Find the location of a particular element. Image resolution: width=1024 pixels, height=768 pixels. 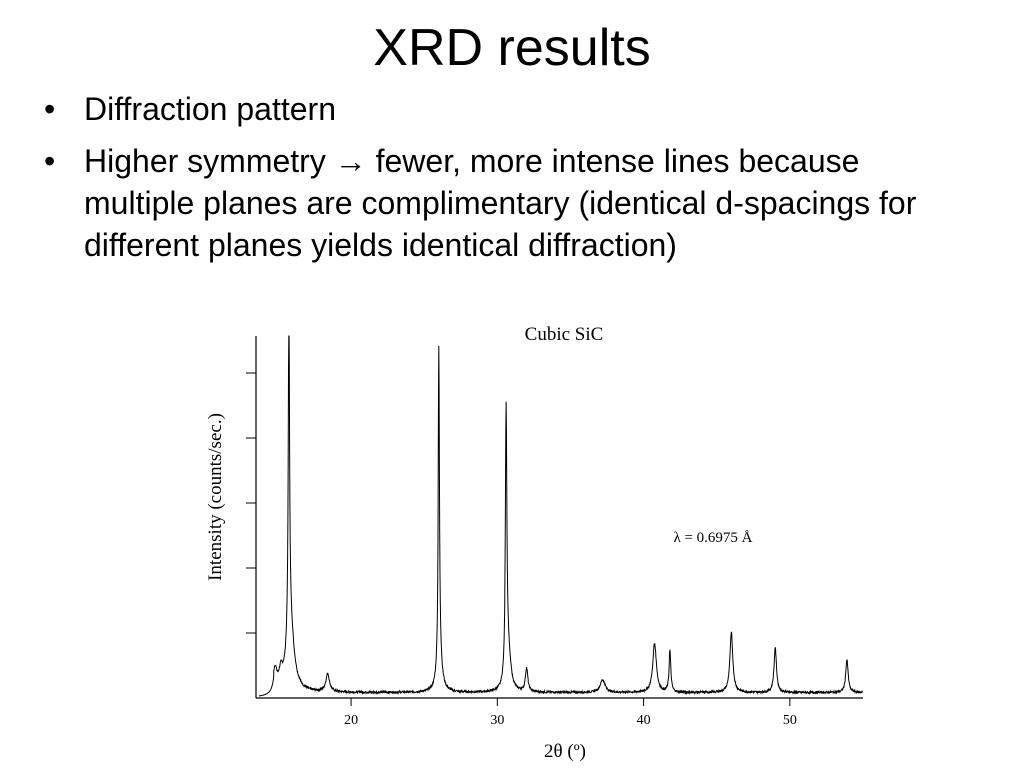

slide-title: XRD results is located at coordinates (512, 48).